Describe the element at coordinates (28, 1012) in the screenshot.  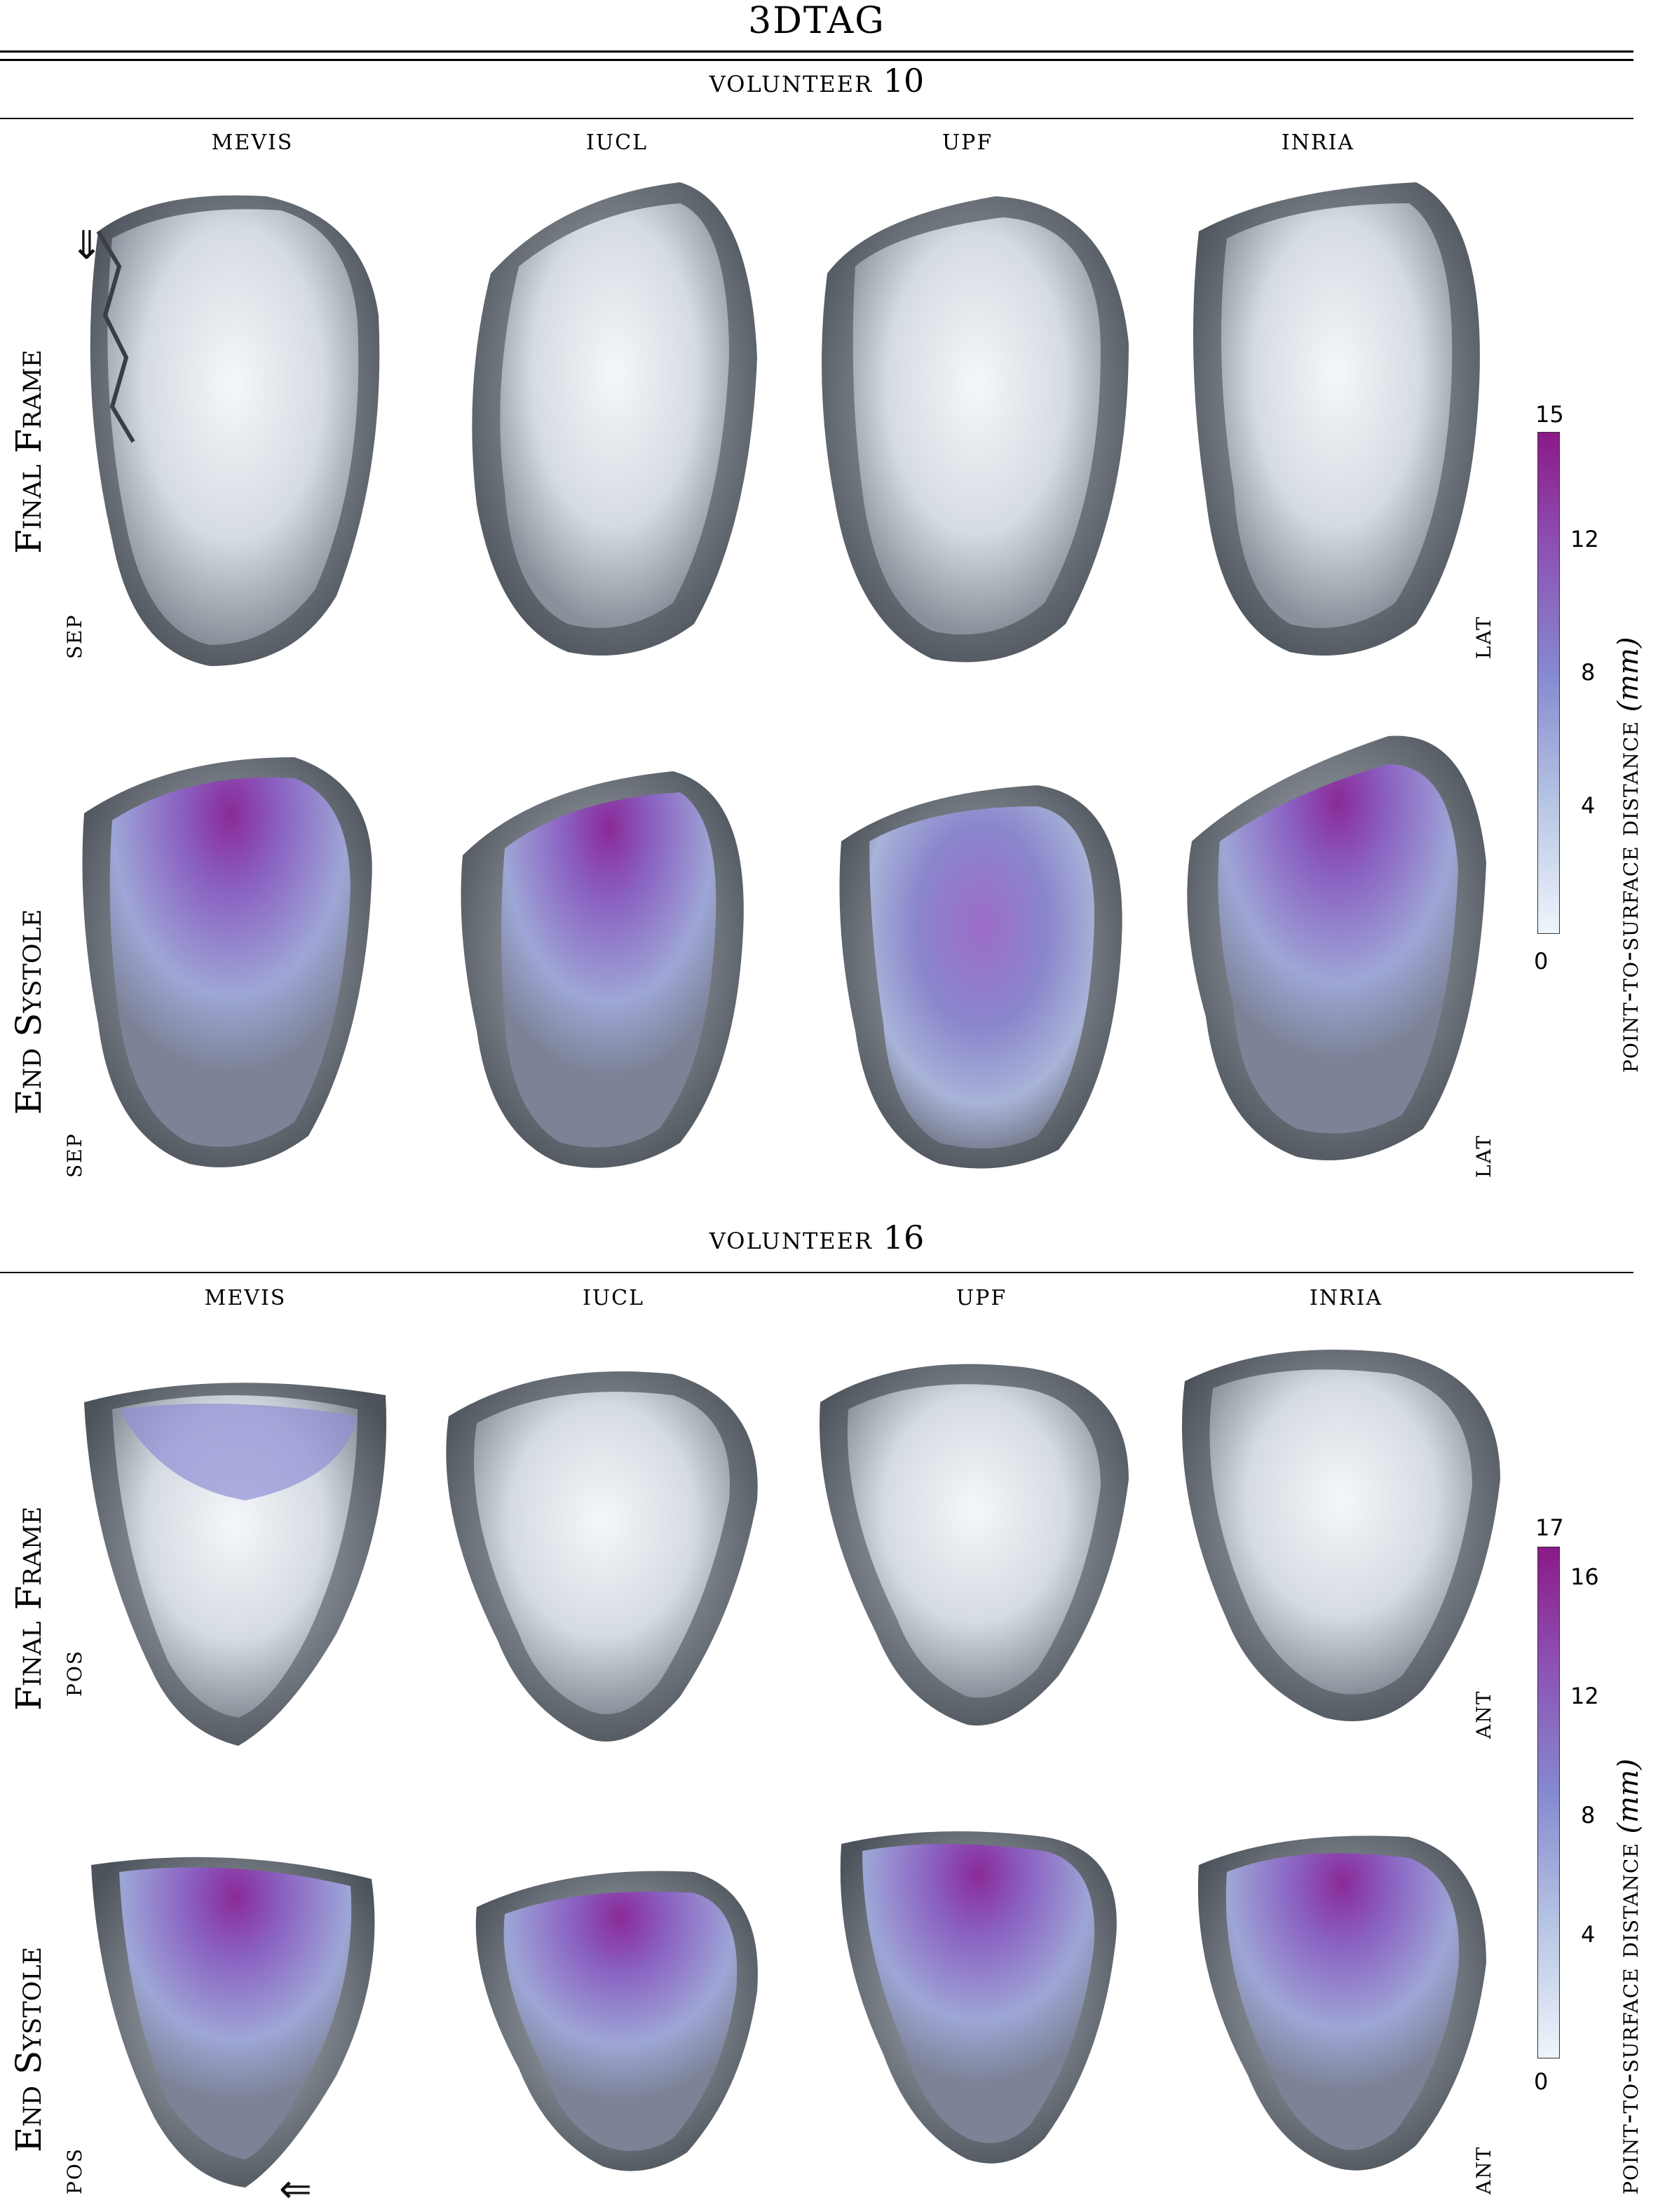
I see `row-label-end-systole: End Systole` at that location.